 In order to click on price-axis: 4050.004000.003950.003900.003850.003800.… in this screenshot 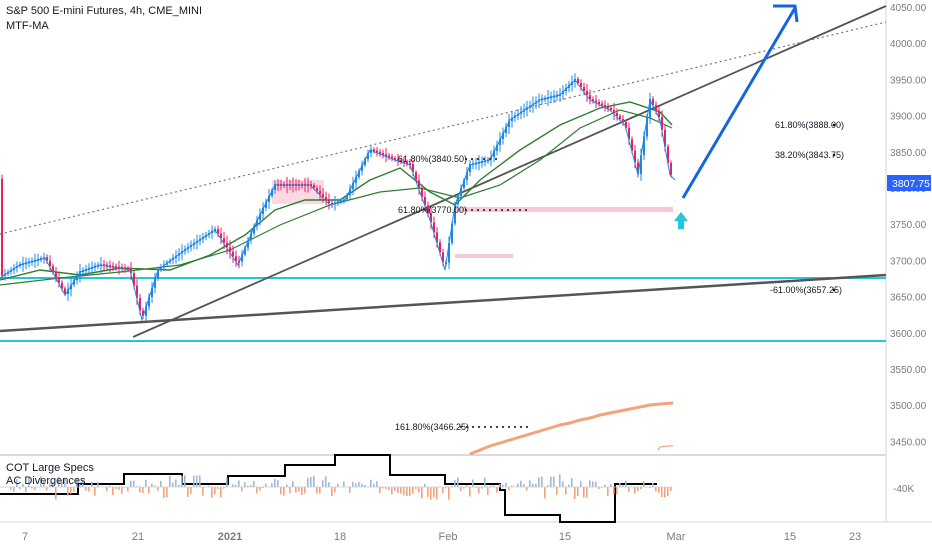, I will do `click(908, 225)`.